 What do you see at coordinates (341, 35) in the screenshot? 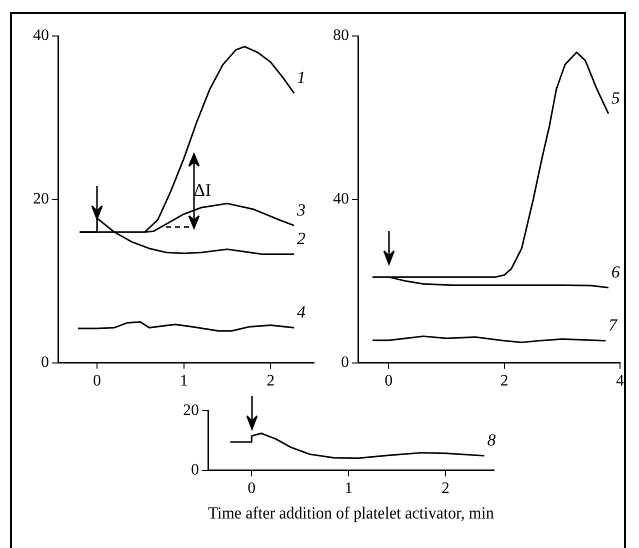
I see `y-tick-label: 80` at bounding box center [341, 35].